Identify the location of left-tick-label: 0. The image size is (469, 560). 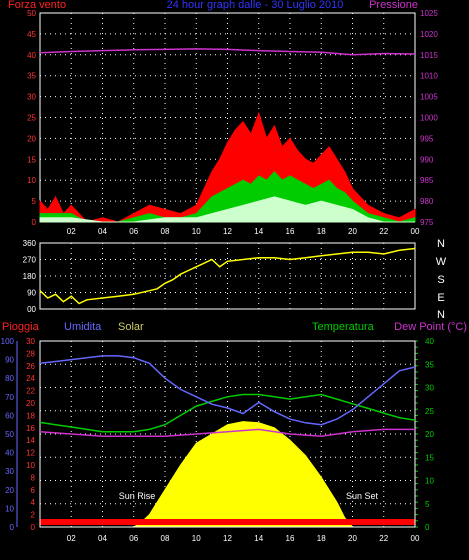
(34, 222).